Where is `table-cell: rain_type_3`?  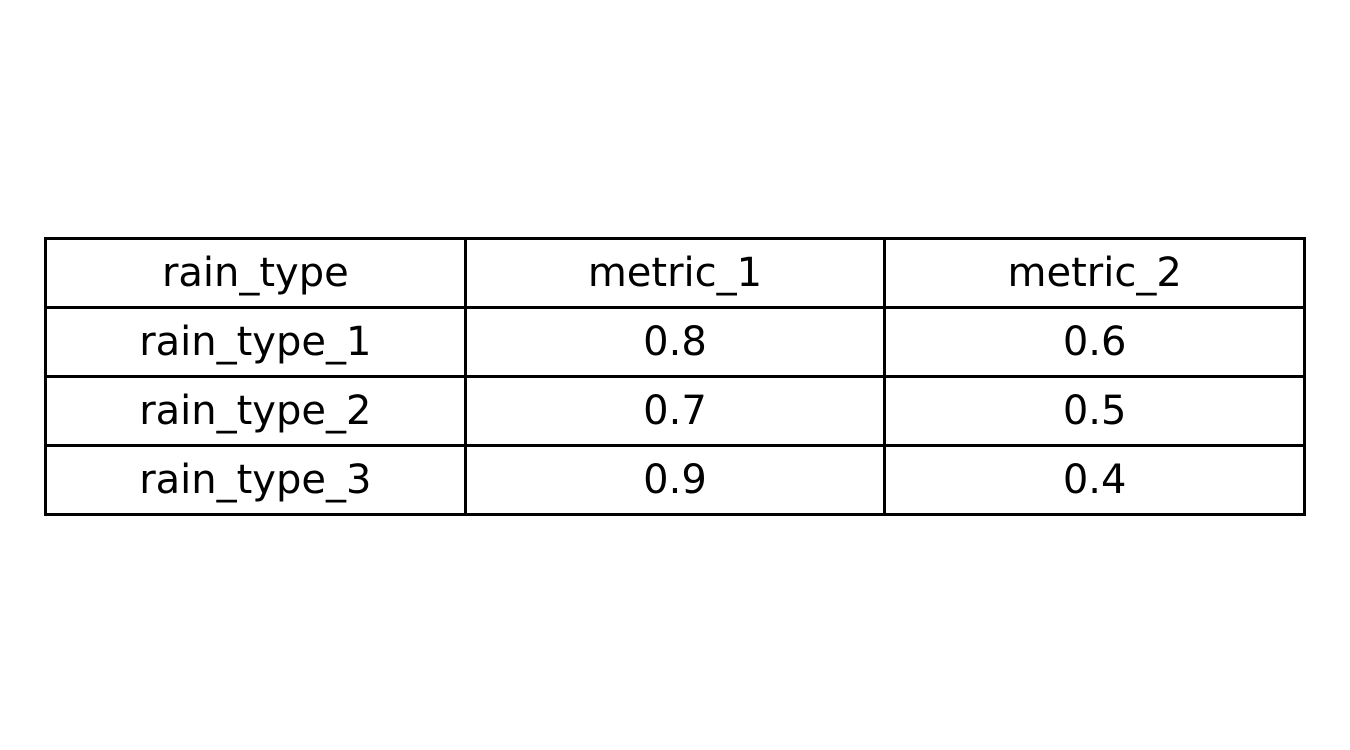
table-cell: rain_type_3 is located at coordinates (255, 480).